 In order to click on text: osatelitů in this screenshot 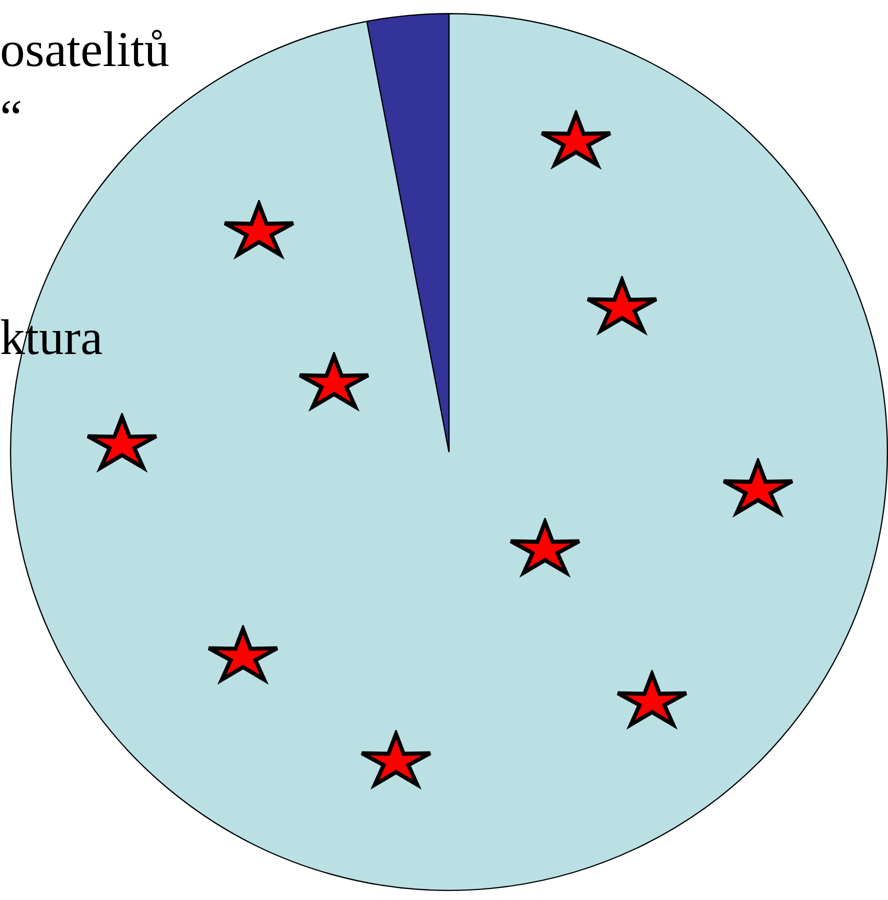, I will do `click(85, 49)`.